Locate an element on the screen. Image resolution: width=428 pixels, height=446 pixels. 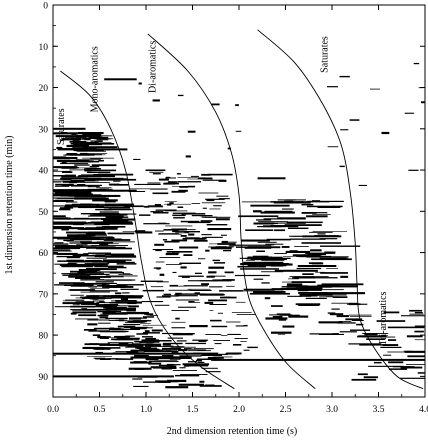
y-tick-label: 20 is located at coordinates (44, 89).